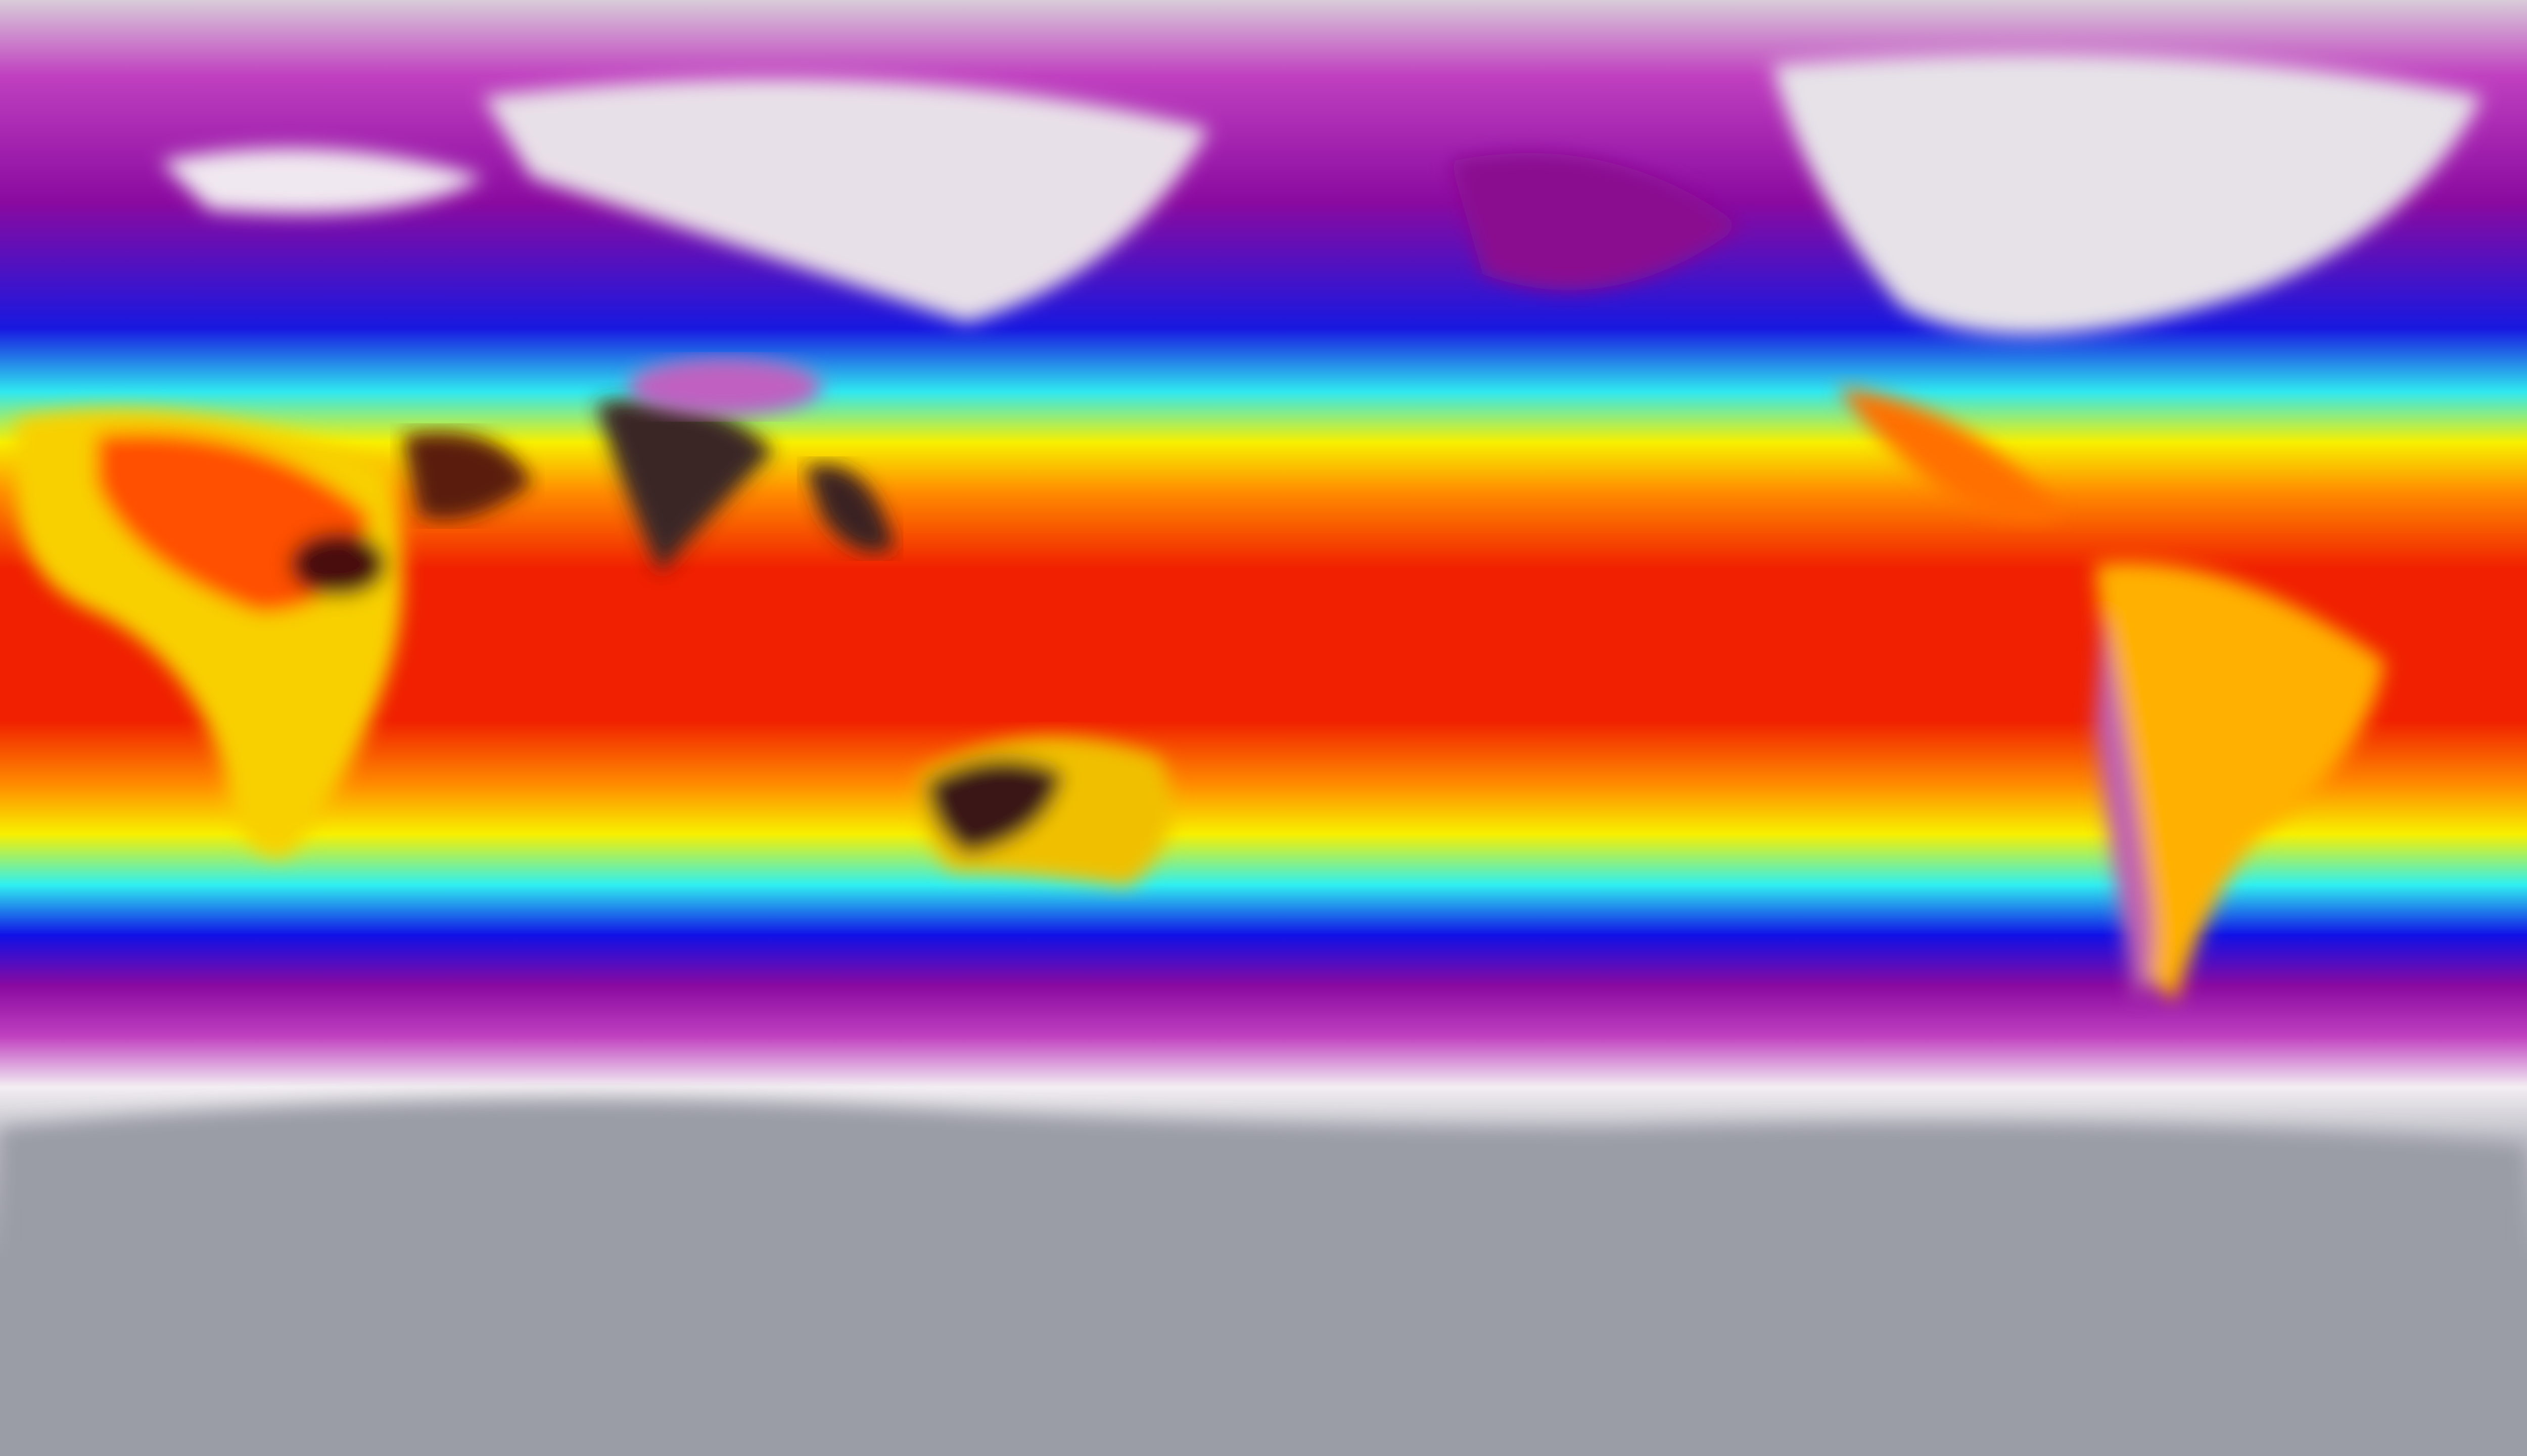 This screenshot has height=1456, width=2527. Describe the element at coordinates (725, 387) in the screenshot. I see `tibet` at that location.